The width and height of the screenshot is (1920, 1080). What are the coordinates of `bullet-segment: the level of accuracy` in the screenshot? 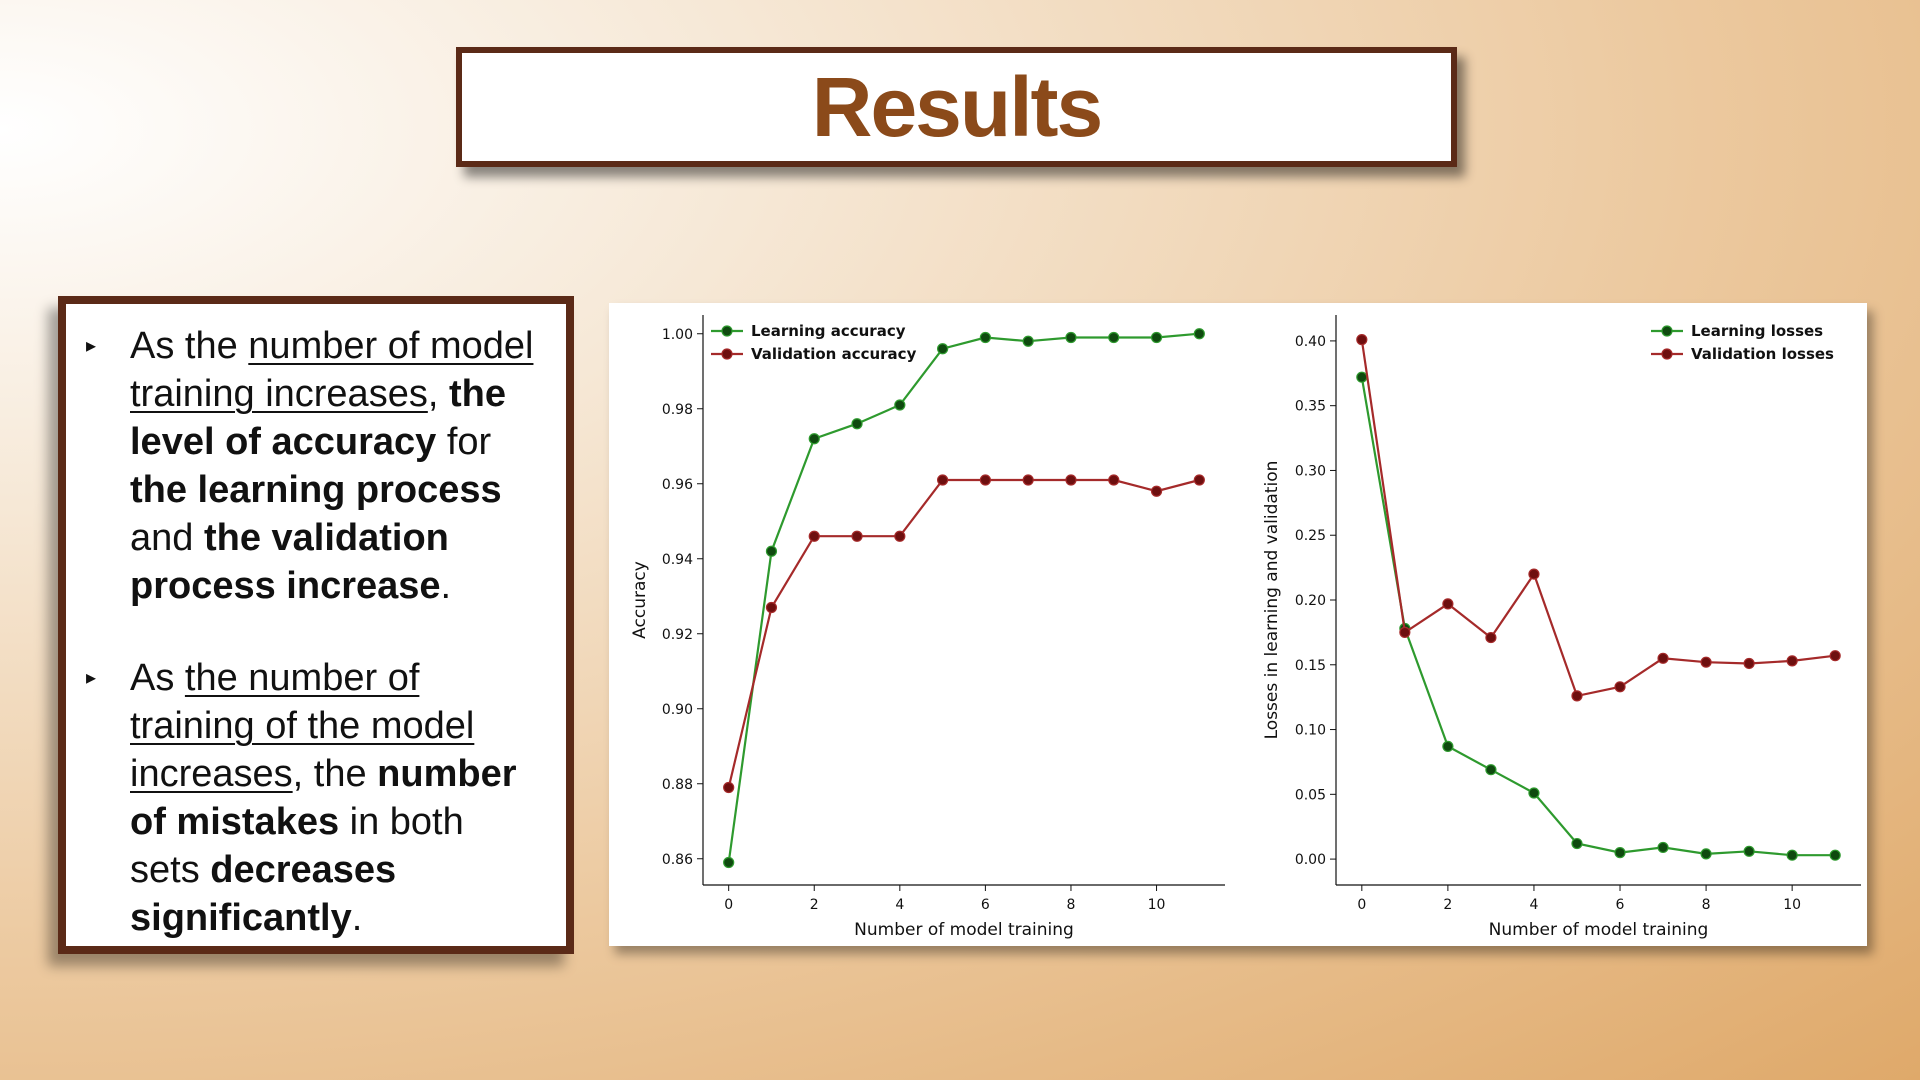 It's located at (318, 418).